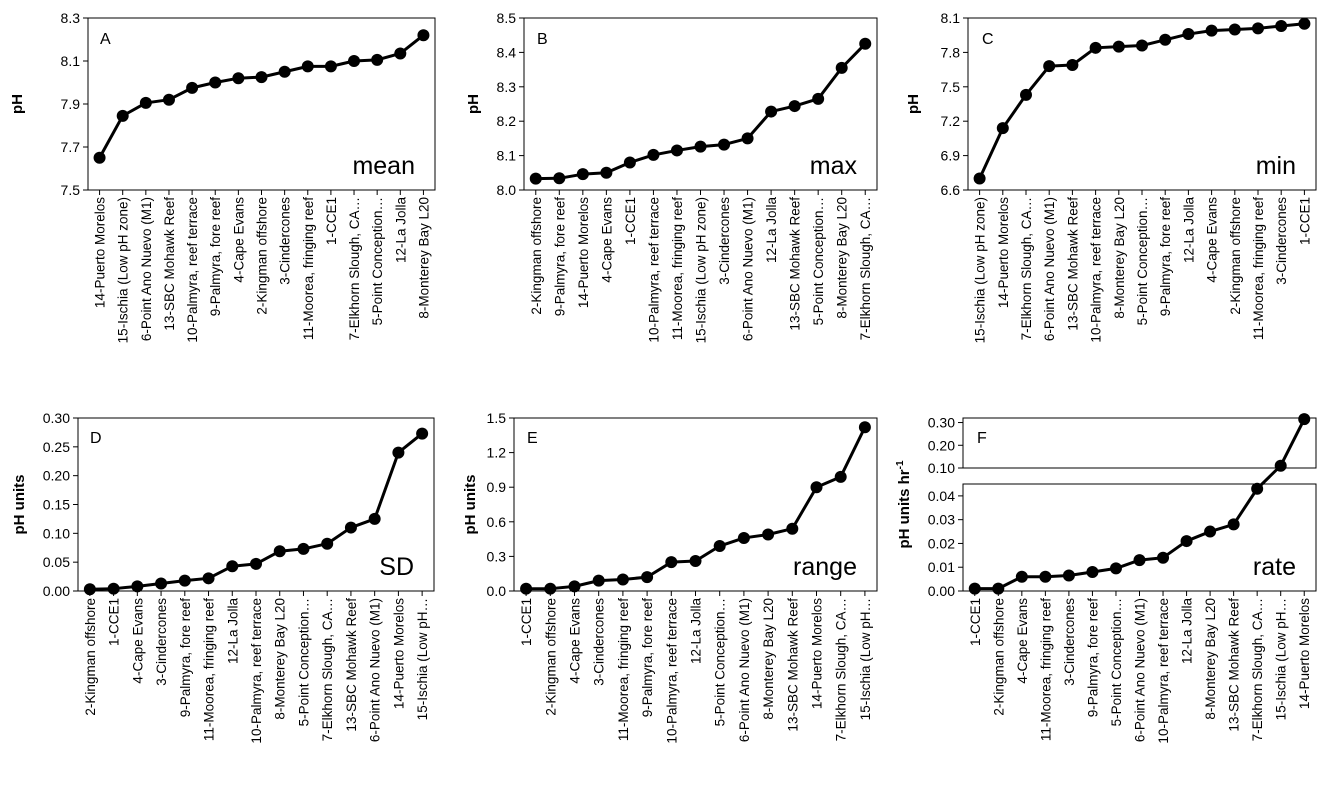  What do you see at coordinates (671, 671) in the screenshot?
I see `x-category-label: 10-Palmyra, reef terrace` at bounding box center [671, 671].